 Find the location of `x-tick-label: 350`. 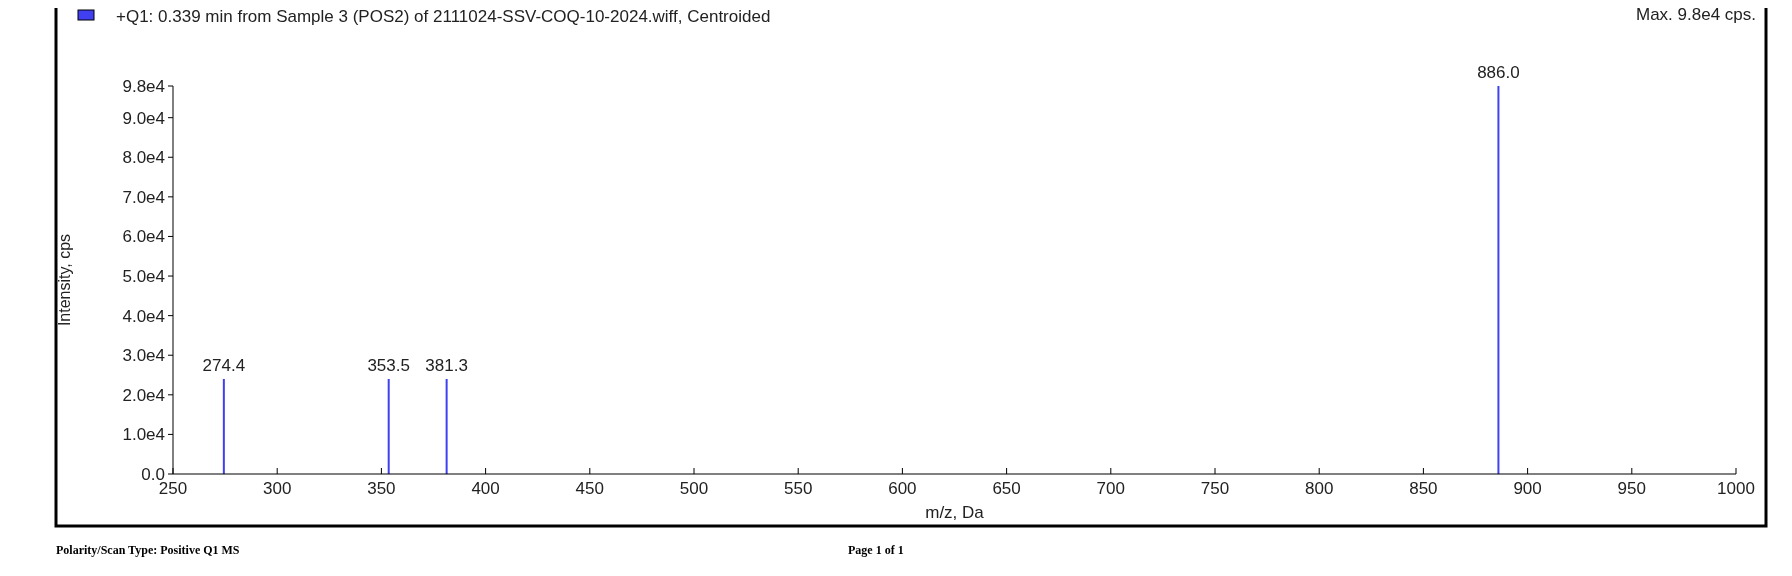

x-tick-label: 350 is located at coordinates (381, 488).